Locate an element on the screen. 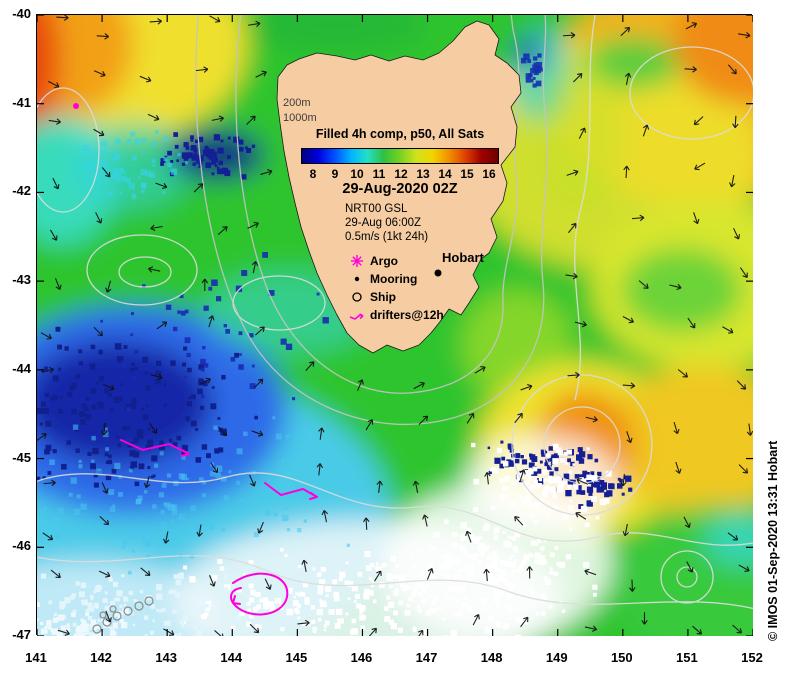 The height and width of the screenshot is (678, 792). colorbar is located at coordinates (400, 156).